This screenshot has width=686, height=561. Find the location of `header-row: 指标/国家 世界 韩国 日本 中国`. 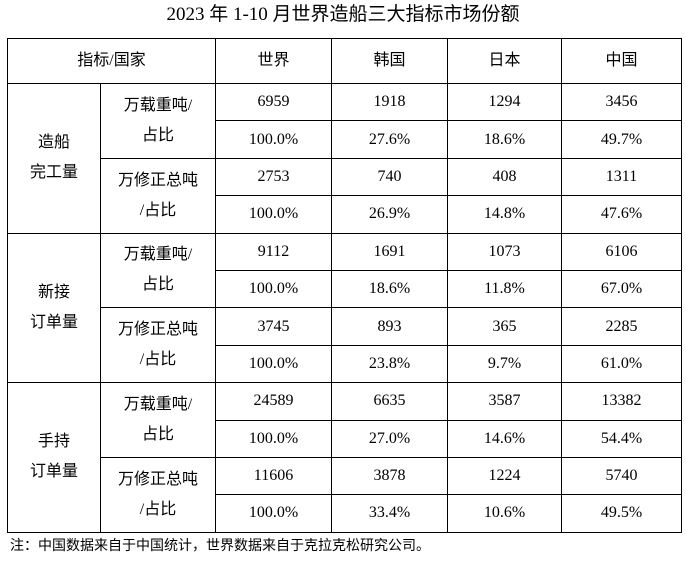

header-row: 指标/国家 世界 韩国 日本 中国 is located at coordinates (344, 61).